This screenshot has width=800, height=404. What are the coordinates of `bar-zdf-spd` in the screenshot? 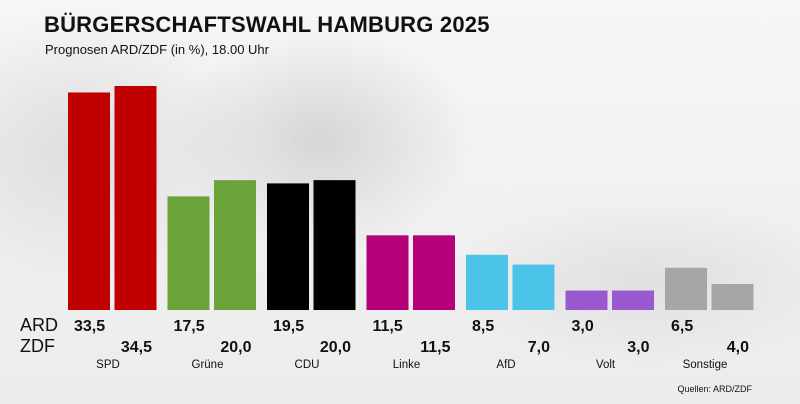 It's located at (135, 198).